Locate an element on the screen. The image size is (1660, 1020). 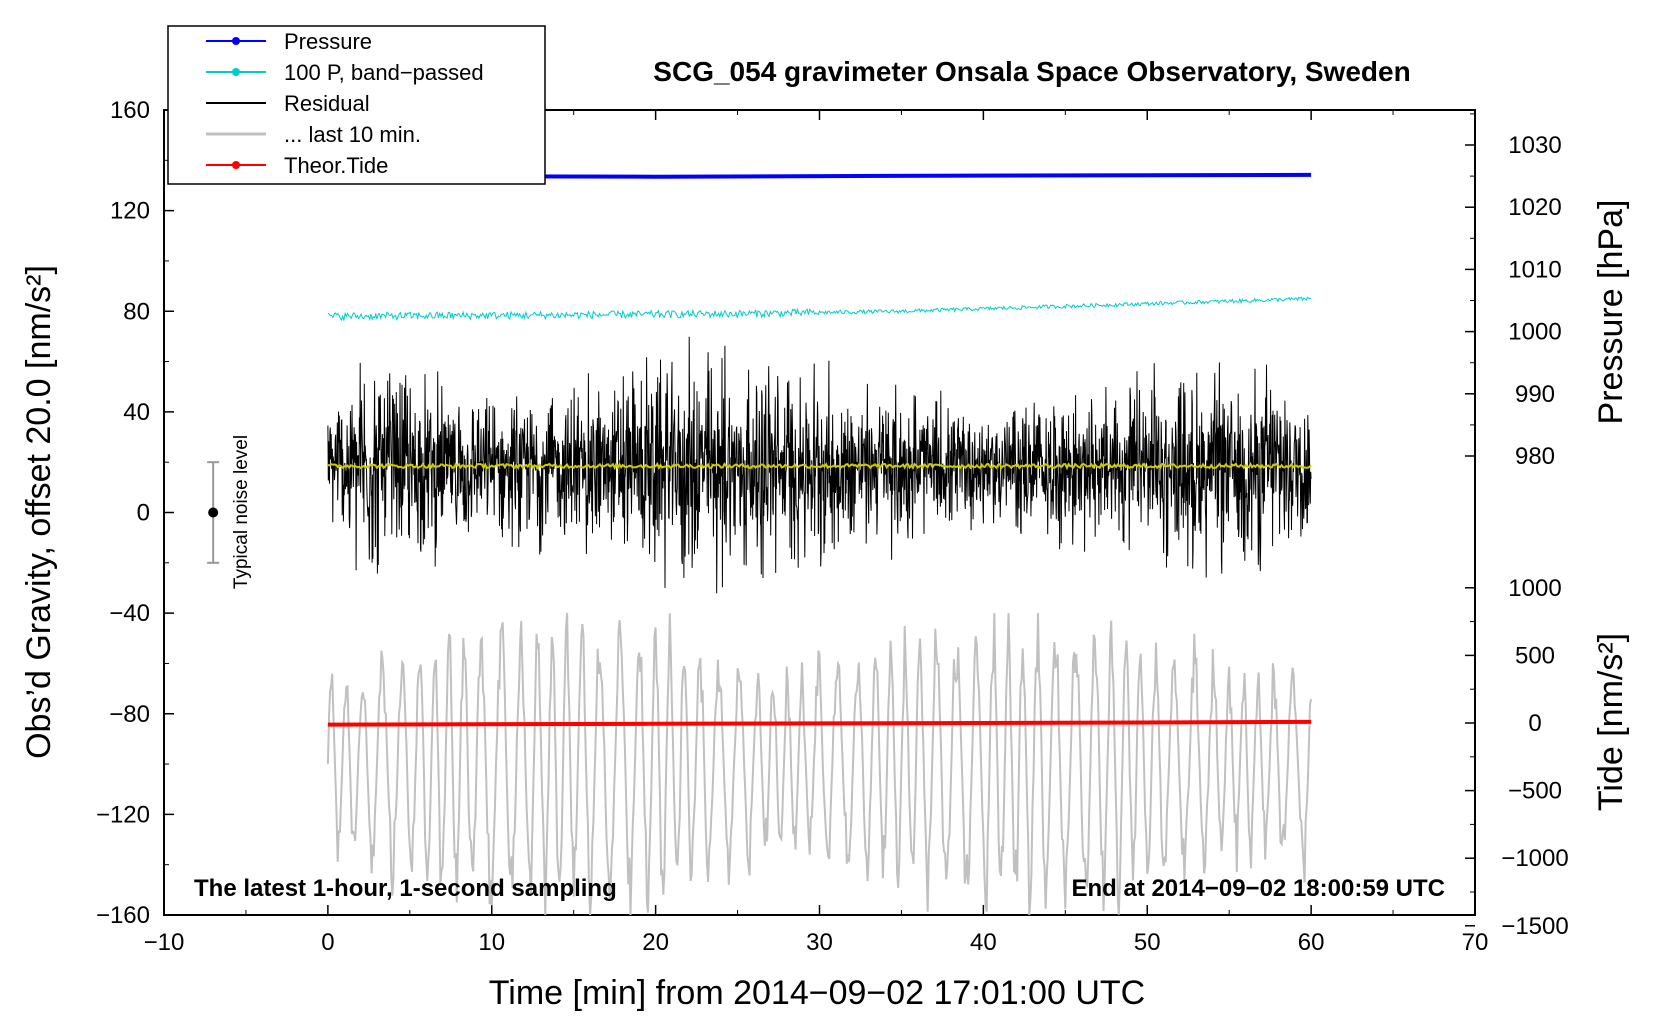
y-axis-left-title: Obs’d Gravity, offset 20.0 [nm/s²] is located at coordinates (39, 512).